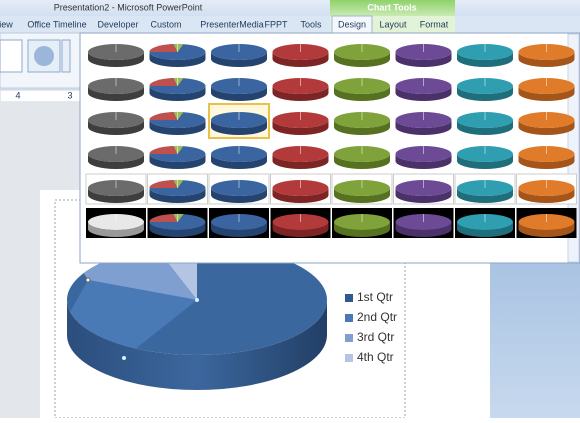 This screenshot has height=423, width=580. What do you see at coordinates (6, 24) in the screenshot?
I see `ribbon-tab: iew` at bounding box center [6, 24].